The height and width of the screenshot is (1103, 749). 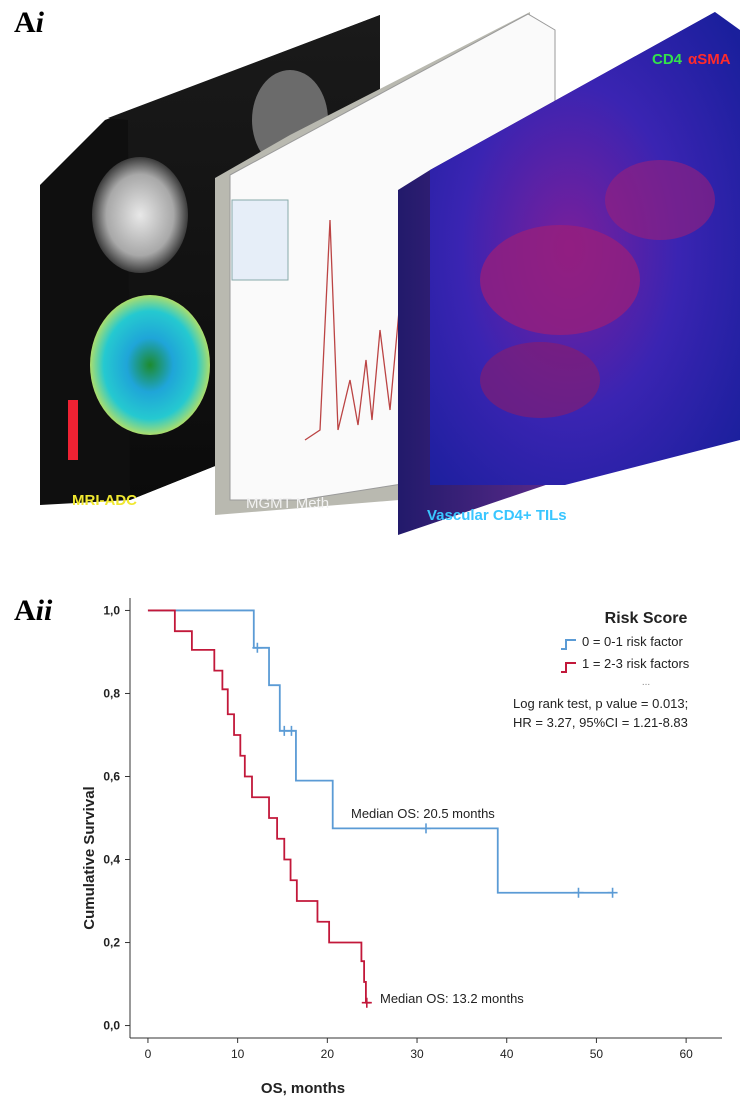 I want to click on legend-item-high: 1 = 2-3 risk factors, so click(x=636, y=663).